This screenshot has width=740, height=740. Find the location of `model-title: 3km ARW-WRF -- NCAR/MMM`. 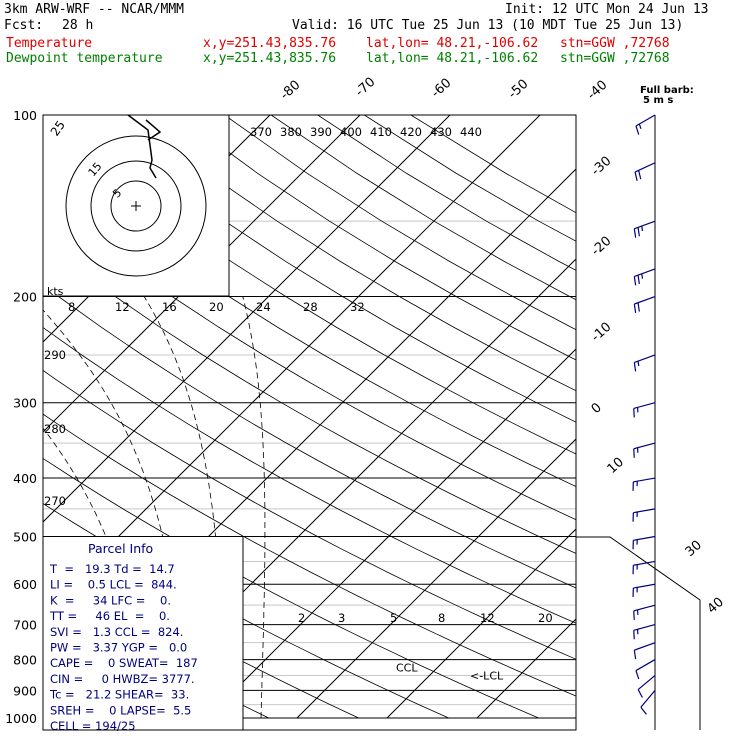

model-title: 3km ARW-WRF -- NCAR/MMM is located at coordinates (94, 9).